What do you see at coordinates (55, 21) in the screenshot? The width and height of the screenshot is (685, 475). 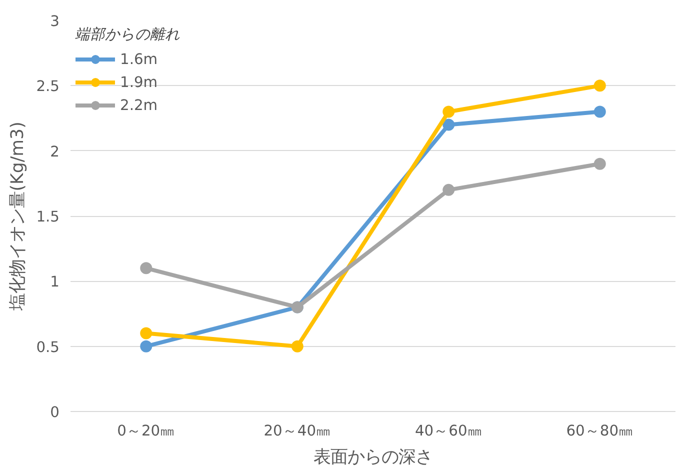 I see `y-tick-label: 3` at bounding box center [55, 21].